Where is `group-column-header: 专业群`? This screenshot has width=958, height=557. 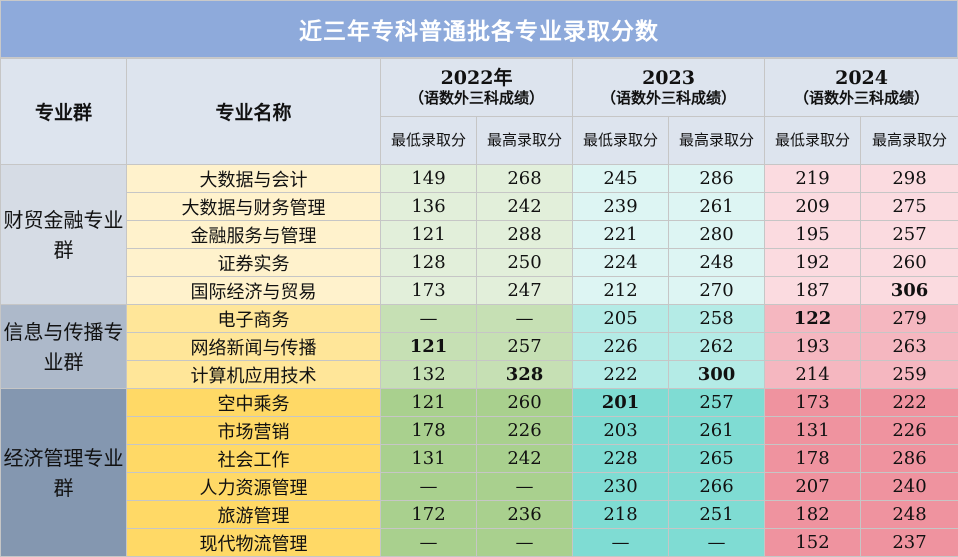 group-column-header: 专业群 is located at coordinates (63, 111).